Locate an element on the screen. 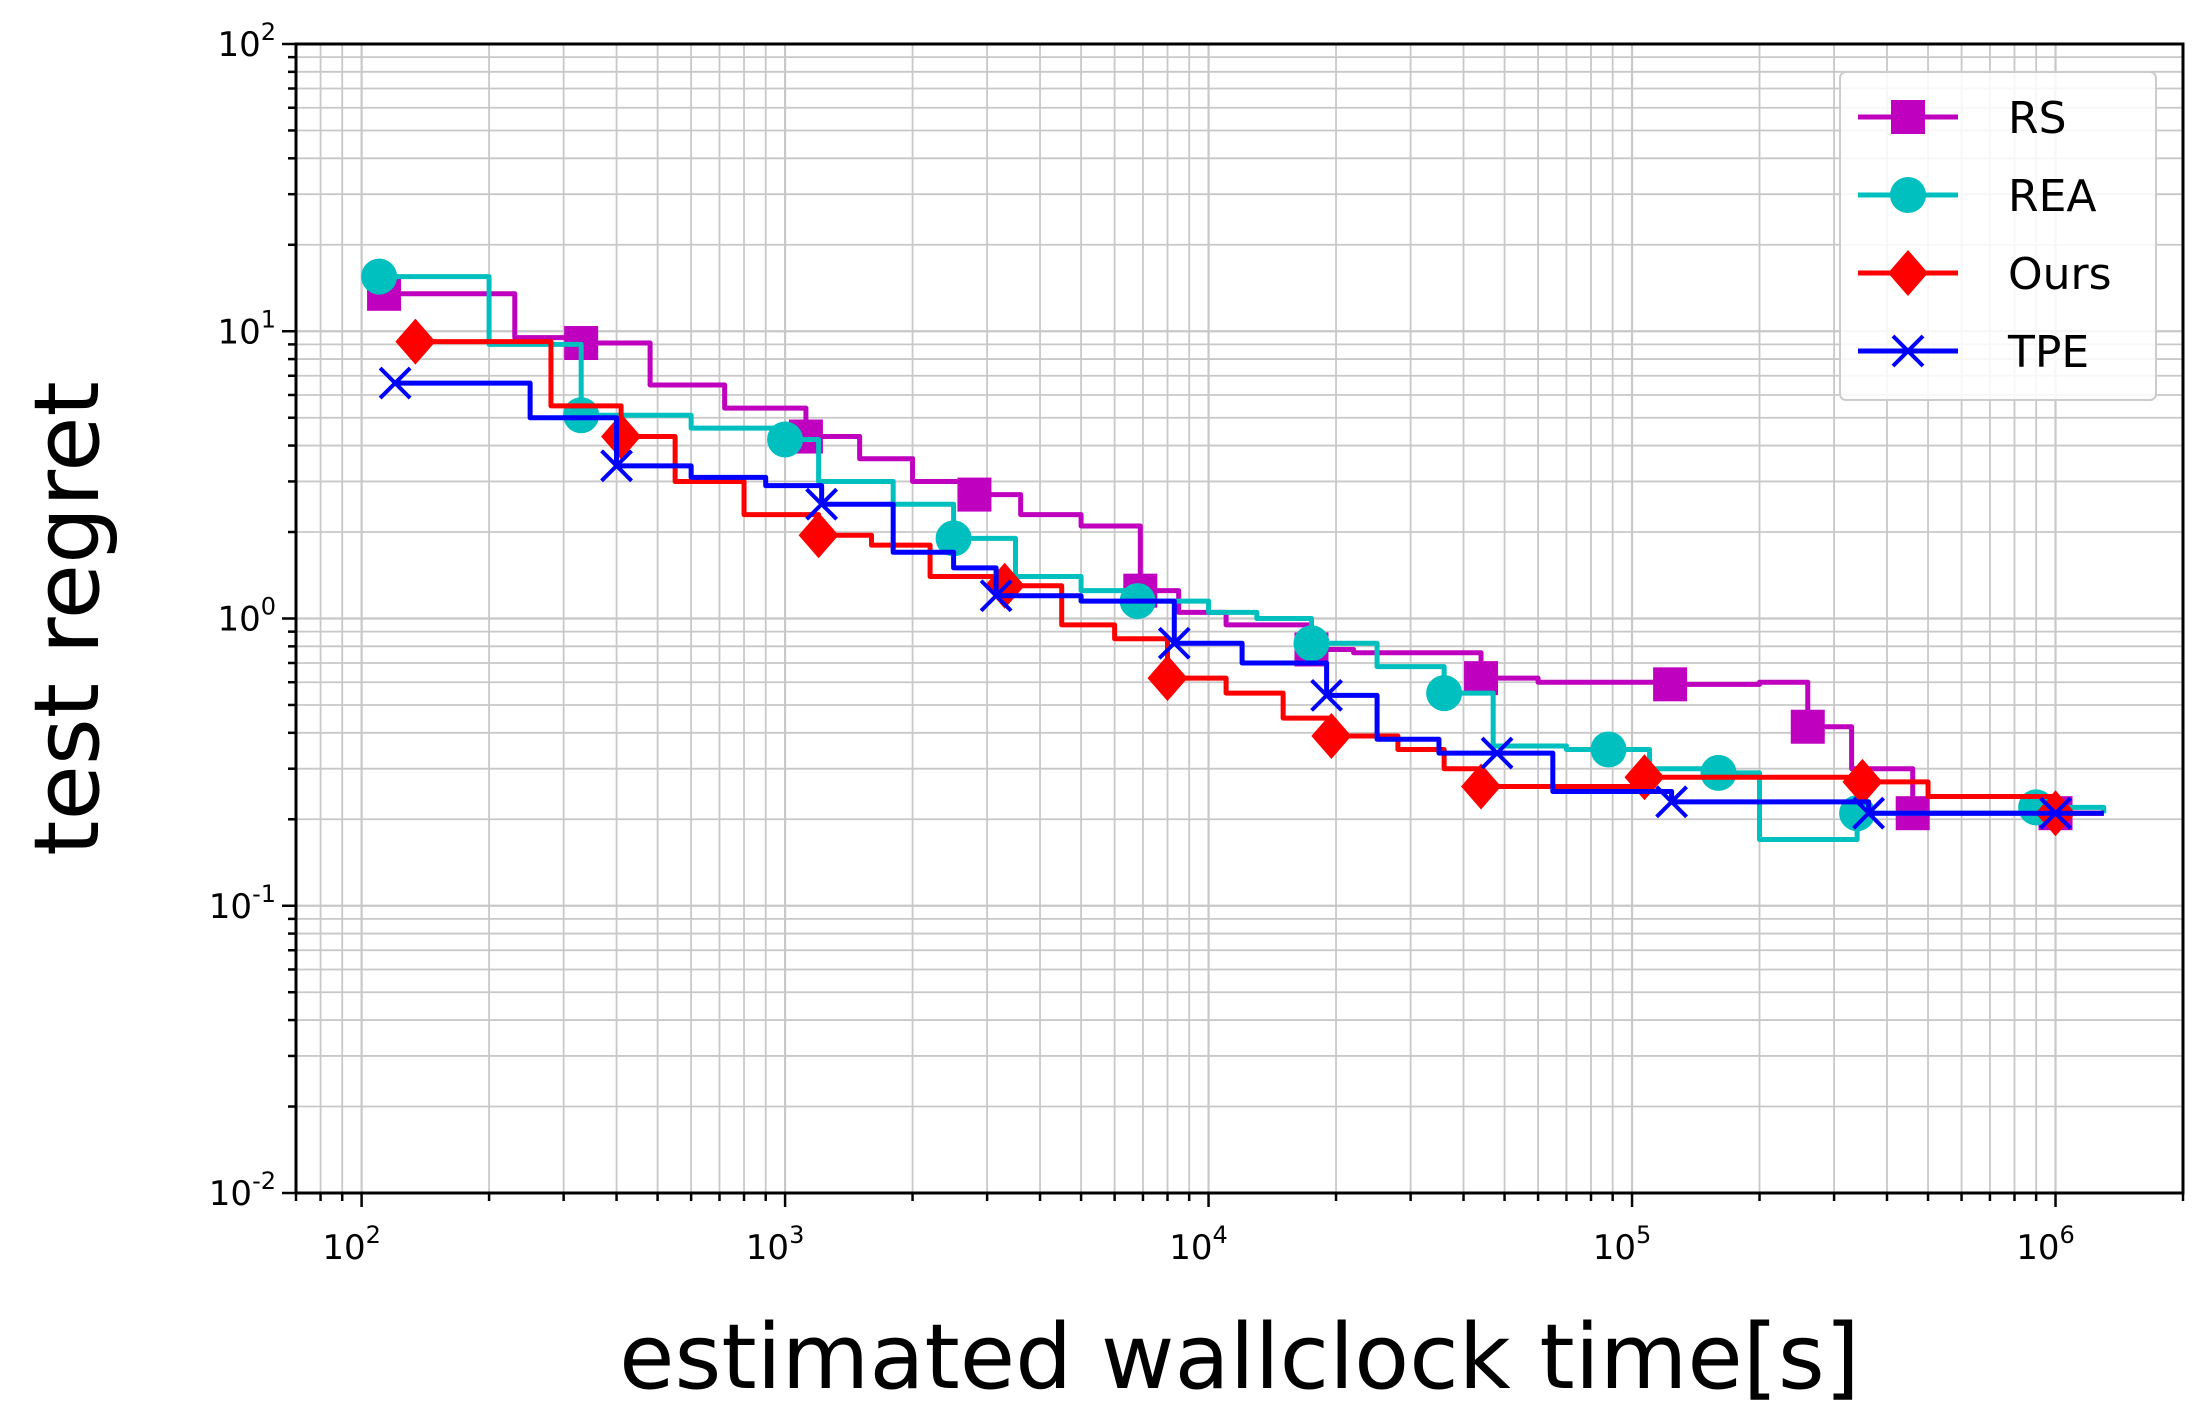  legend-box is located at coordinates (1998, 236).